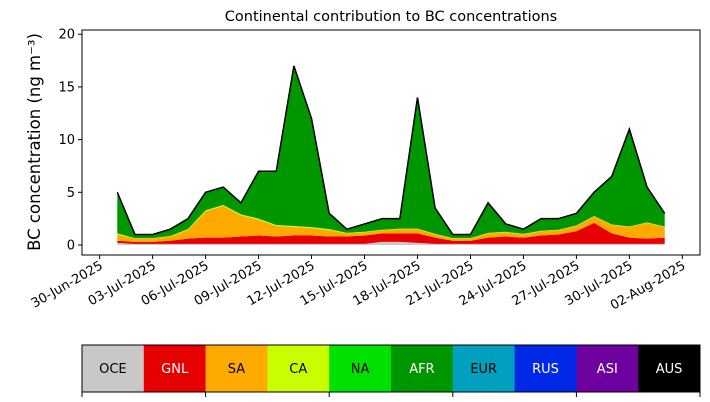 The height and width of the screenshot is (402, 710). What do you see at coordinates (391, 243) in the screenshot?
I see `area-oce` at bounding box center [391, 243].